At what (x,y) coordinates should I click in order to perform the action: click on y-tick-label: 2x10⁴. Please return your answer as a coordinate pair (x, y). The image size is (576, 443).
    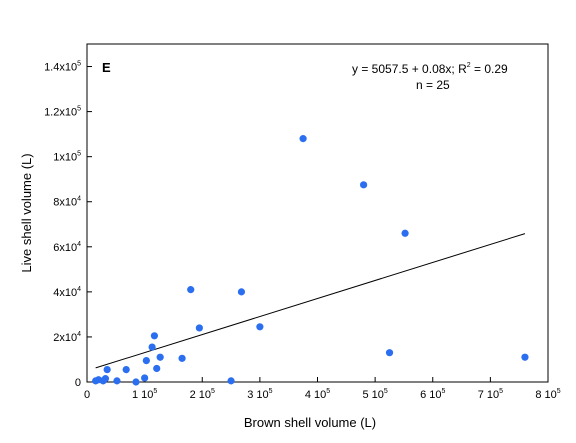
    Looking at the image, I should click on (67, 337).